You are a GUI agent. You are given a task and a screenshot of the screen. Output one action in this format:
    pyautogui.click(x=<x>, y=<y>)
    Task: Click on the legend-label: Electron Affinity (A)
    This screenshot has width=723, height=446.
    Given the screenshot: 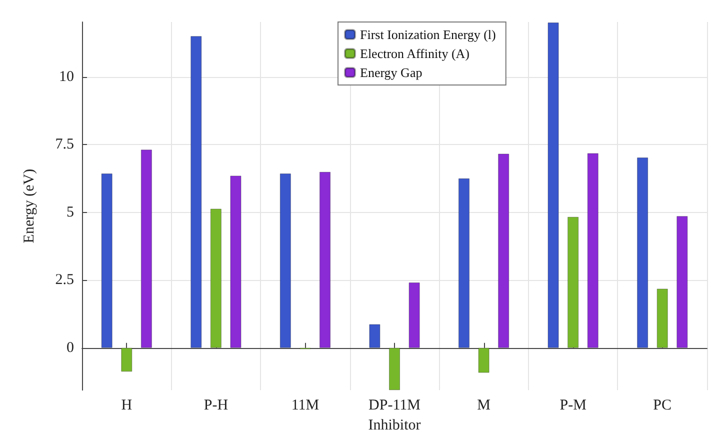 What is the action you would take?
    pyautogui.click(x=415, y=53)
    